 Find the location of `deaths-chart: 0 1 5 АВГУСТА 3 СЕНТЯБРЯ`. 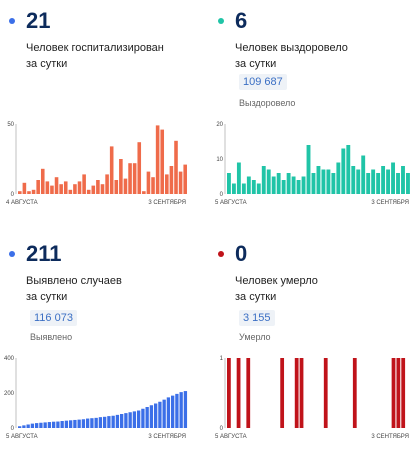

deaths-chart: 0 1 5 АВГУСТА 3 СЕНТЯБРЯ is located at coordinates (312, 398).